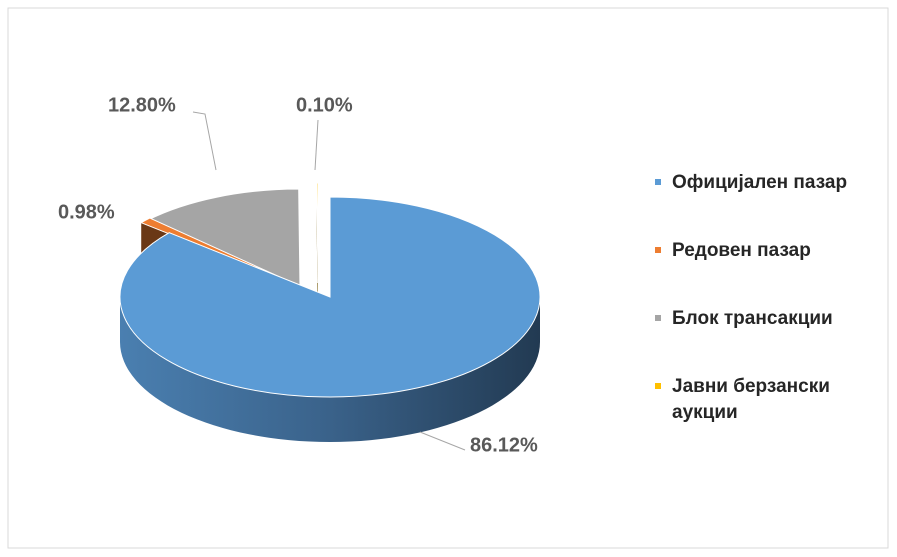 Image resolution: width=897 pixels, height=557 pixels. What do you see at coordinates (751, 399) in the screenshot?
I see `legend-label: Јавни берзански аукции` at bounding box center [751, 399].